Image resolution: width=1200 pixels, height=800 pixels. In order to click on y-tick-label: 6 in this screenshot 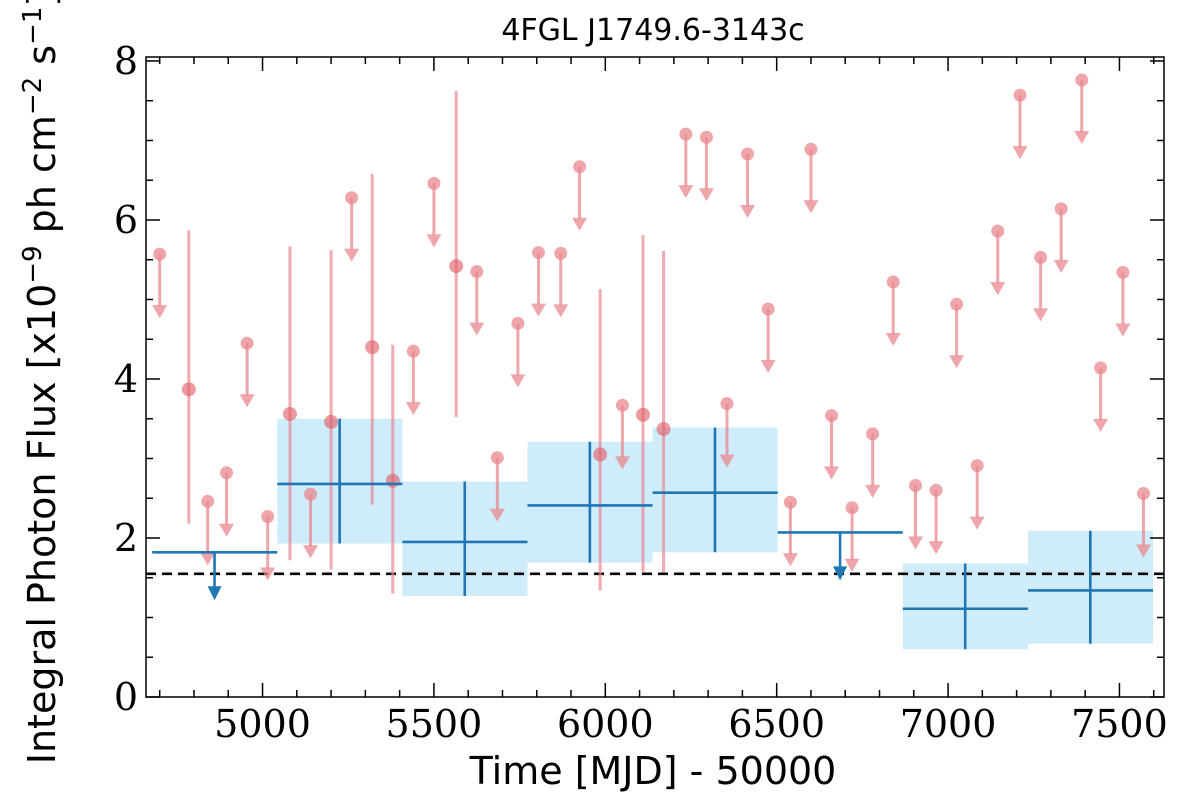, I will do `click(126, 220)`.